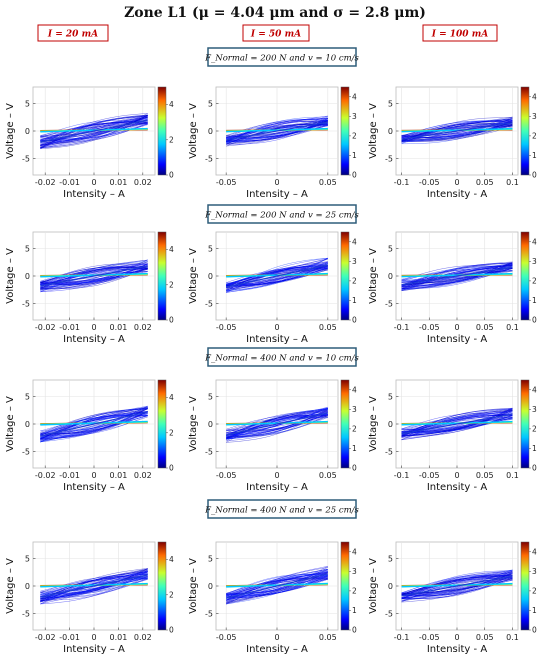 The height and width of the screenshot is (661, 550). I want to click on current-label-100: I = 100 mA, so click(459, 35).